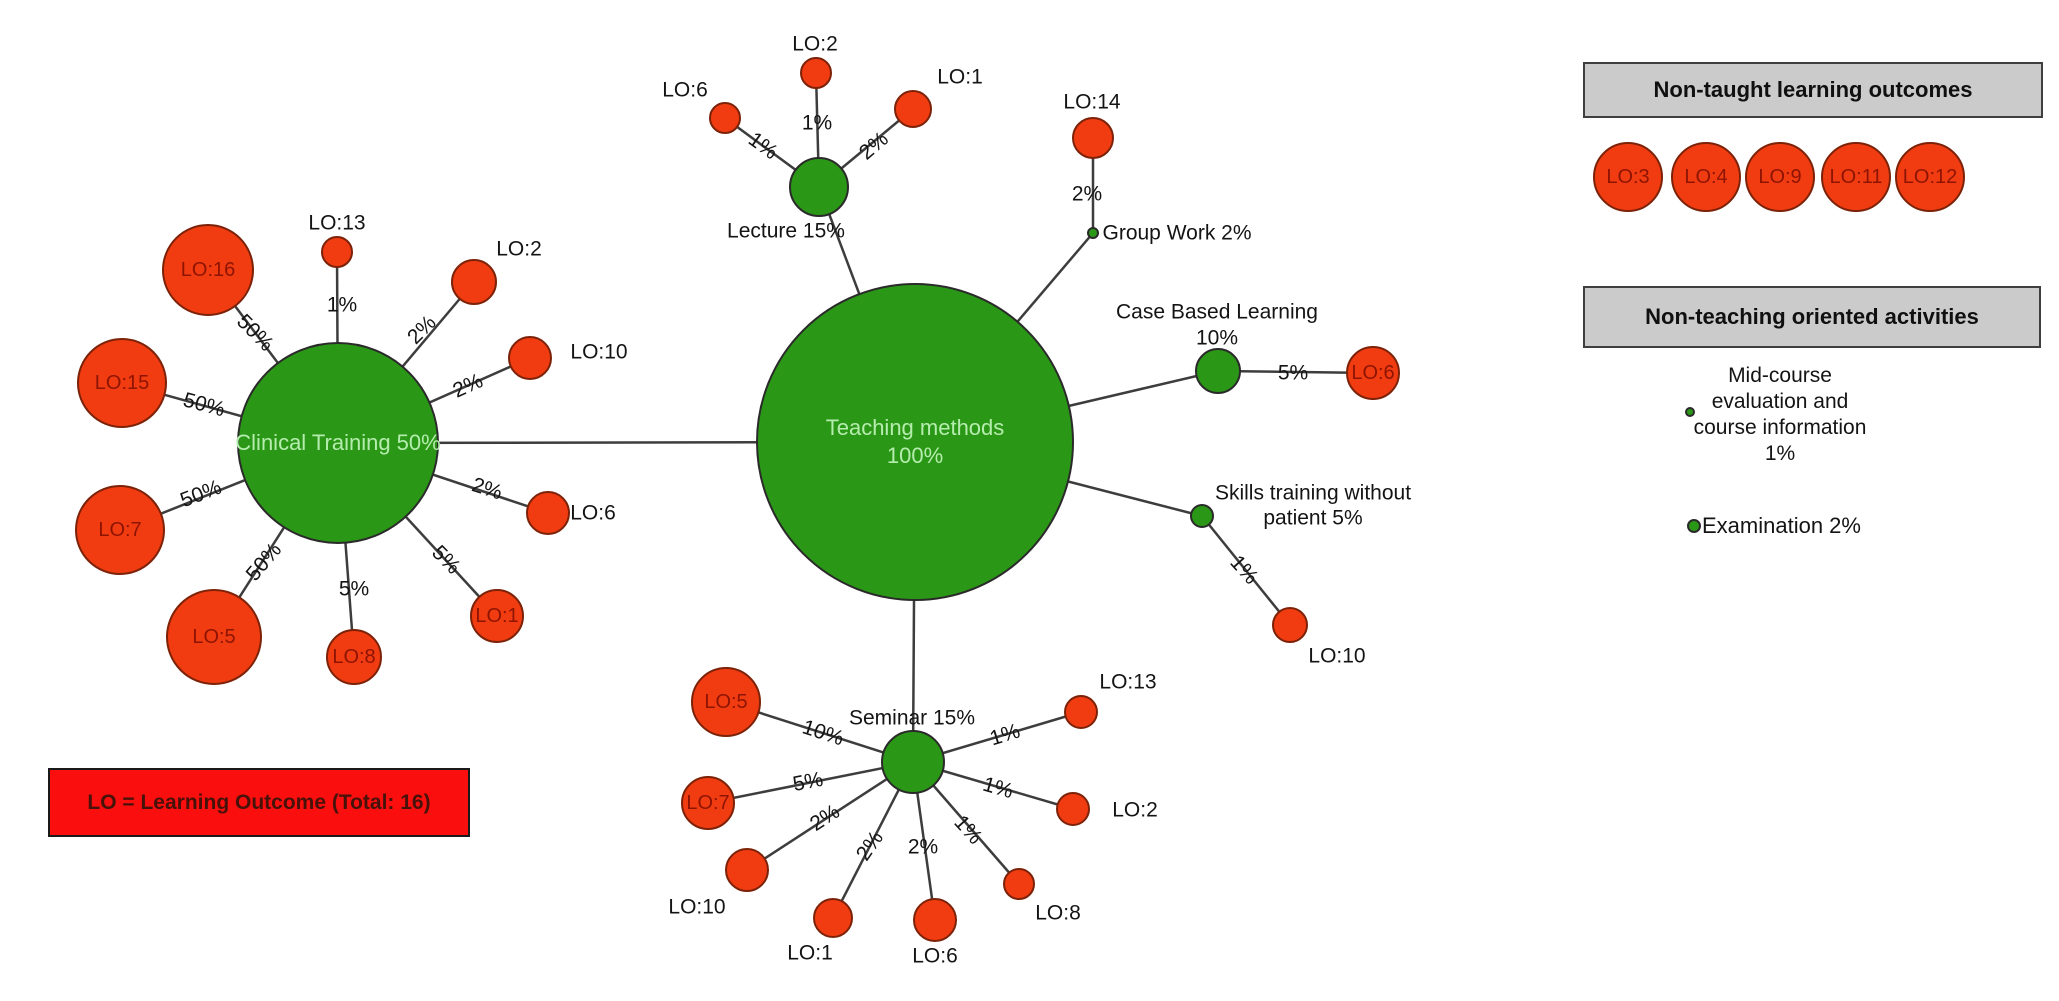 This screenshot has height=1001, width=2059. I want to click on lo-circle-clinical-8-label: LO:8, so click(354, 657).